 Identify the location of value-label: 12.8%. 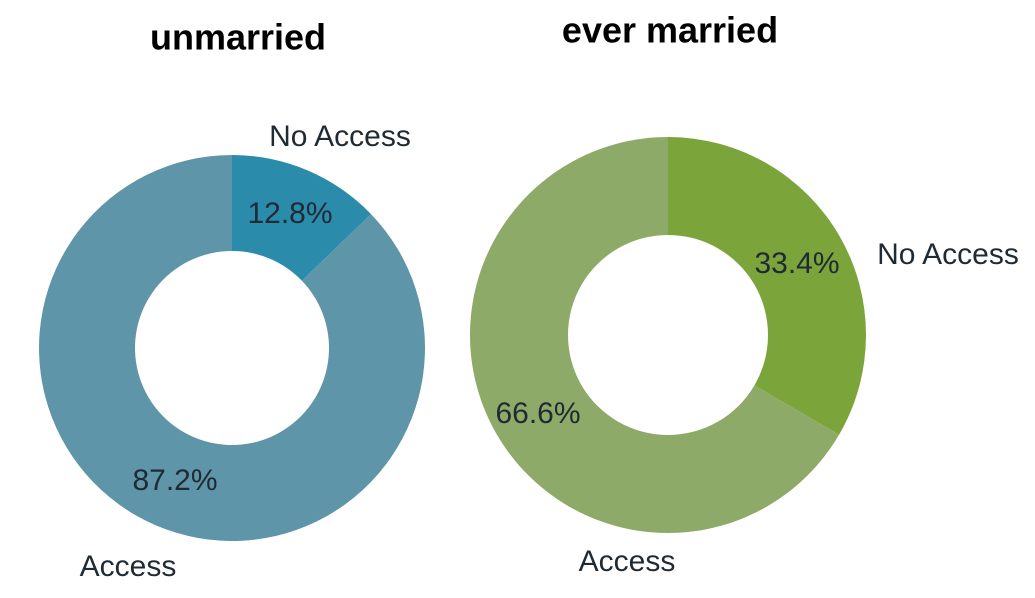
(289, 213).